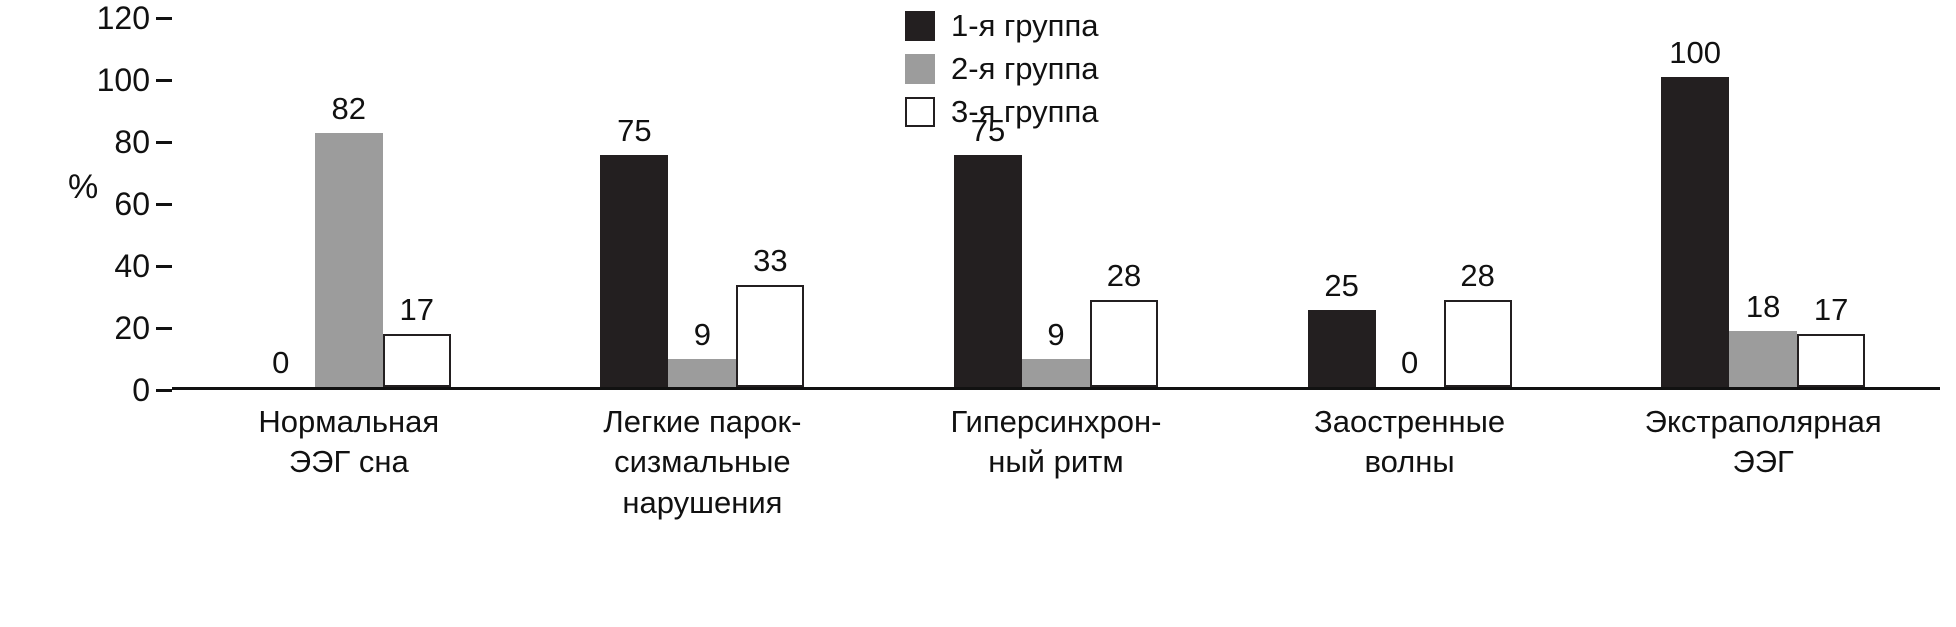 The height and width of the screenshot is (627, 1956). I want to click on bar-group: 100 18 17, so click(1763, 202).